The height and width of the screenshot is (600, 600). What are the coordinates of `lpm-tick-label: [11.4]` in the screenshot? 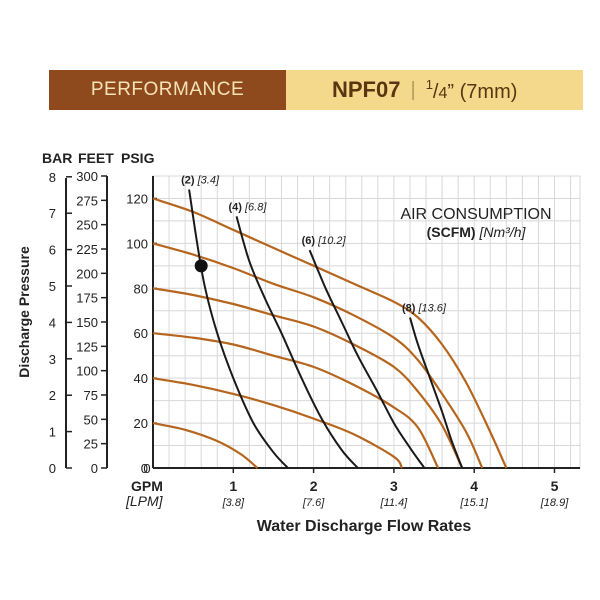 It's located at (394, 503).